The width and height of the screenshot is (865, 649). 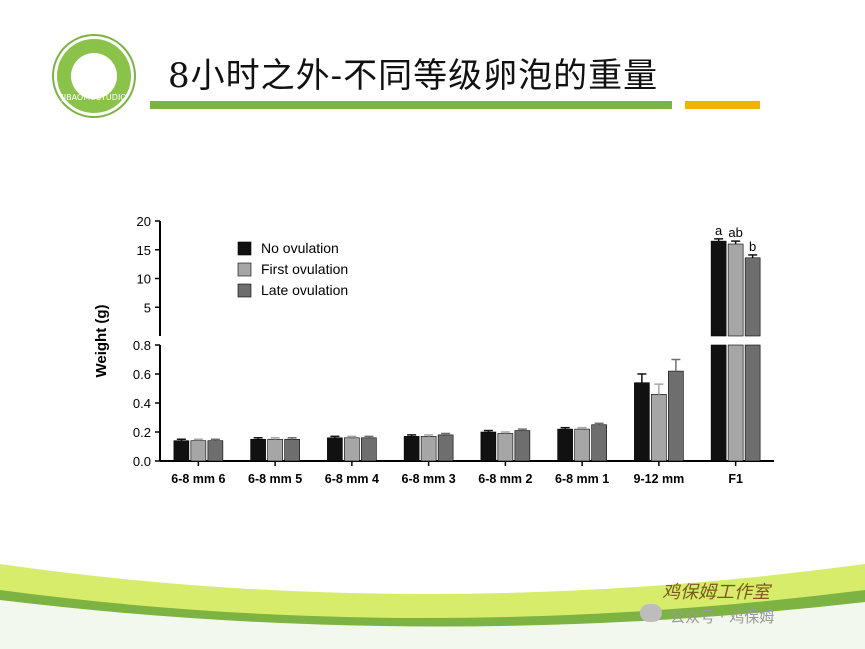 What do you see at coordinates (275, 479) in the screenshot?
I see `x-tick-label: 6-8 mm 5` at bounding box center [275, 479].